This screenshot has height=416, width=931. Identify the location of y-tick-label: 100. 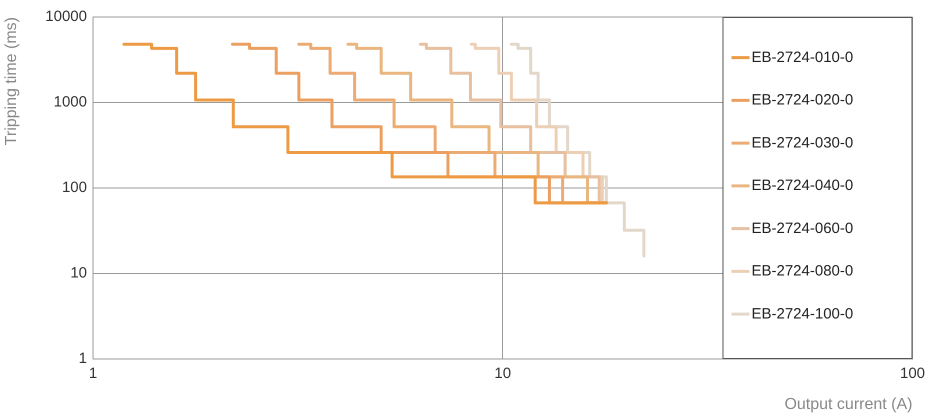
(74, 187).